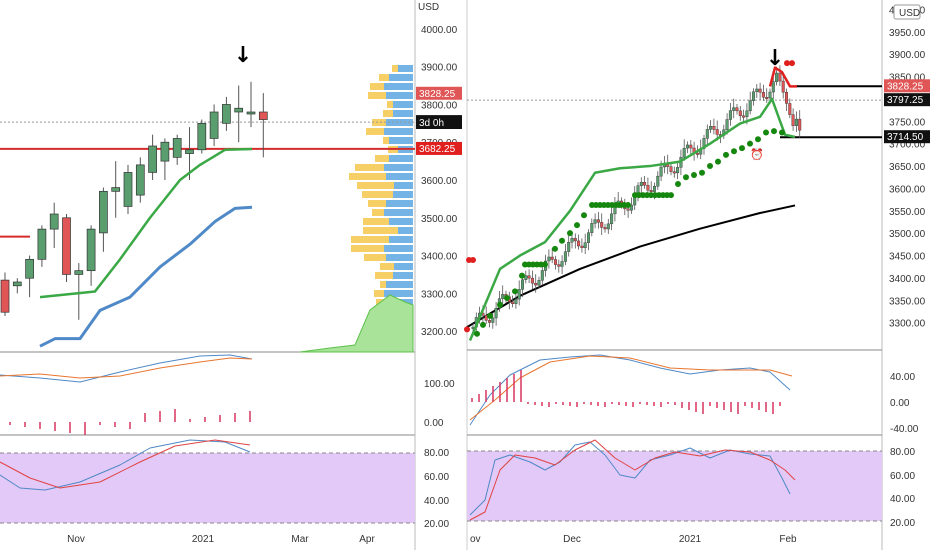 Image resolution: width=932 pixels, height=550 pixels. I want to click on psar-dot-red, so click(792, 63).